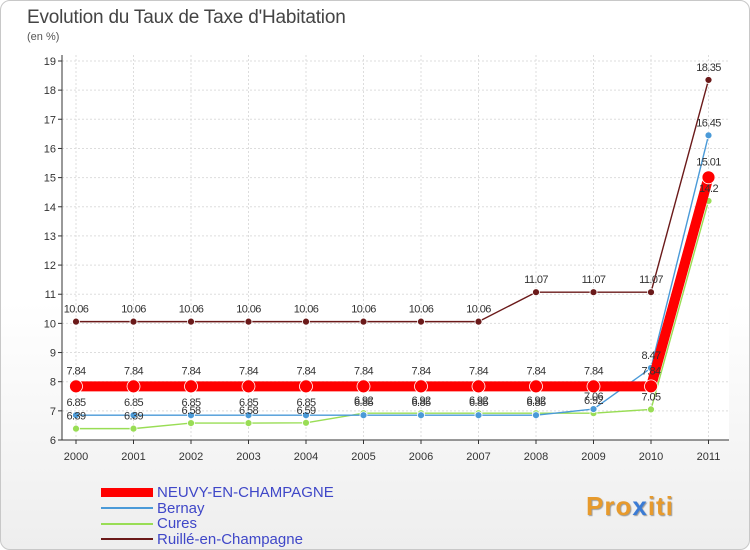 The width and height of the screenshot is (750, 550). I want to click on data-label: 7.06, so click(593, 397).